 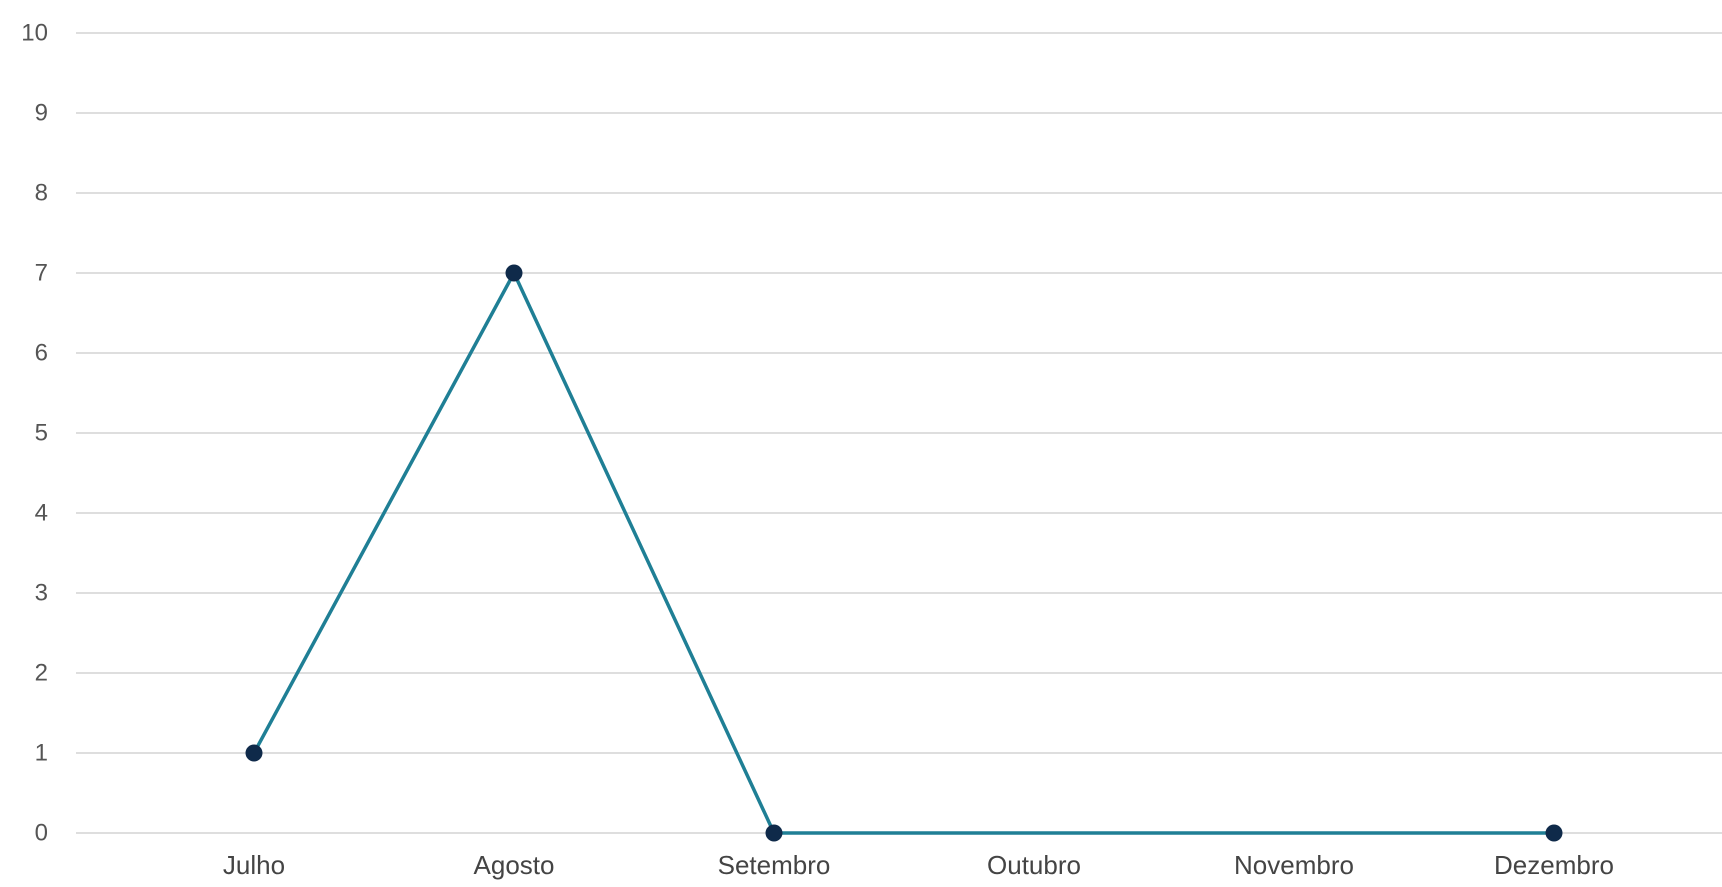 What do you see at coordinates (41, 513) in the screenshot?
I see `y-tick-label: 4` at bounding box center [41, 513].